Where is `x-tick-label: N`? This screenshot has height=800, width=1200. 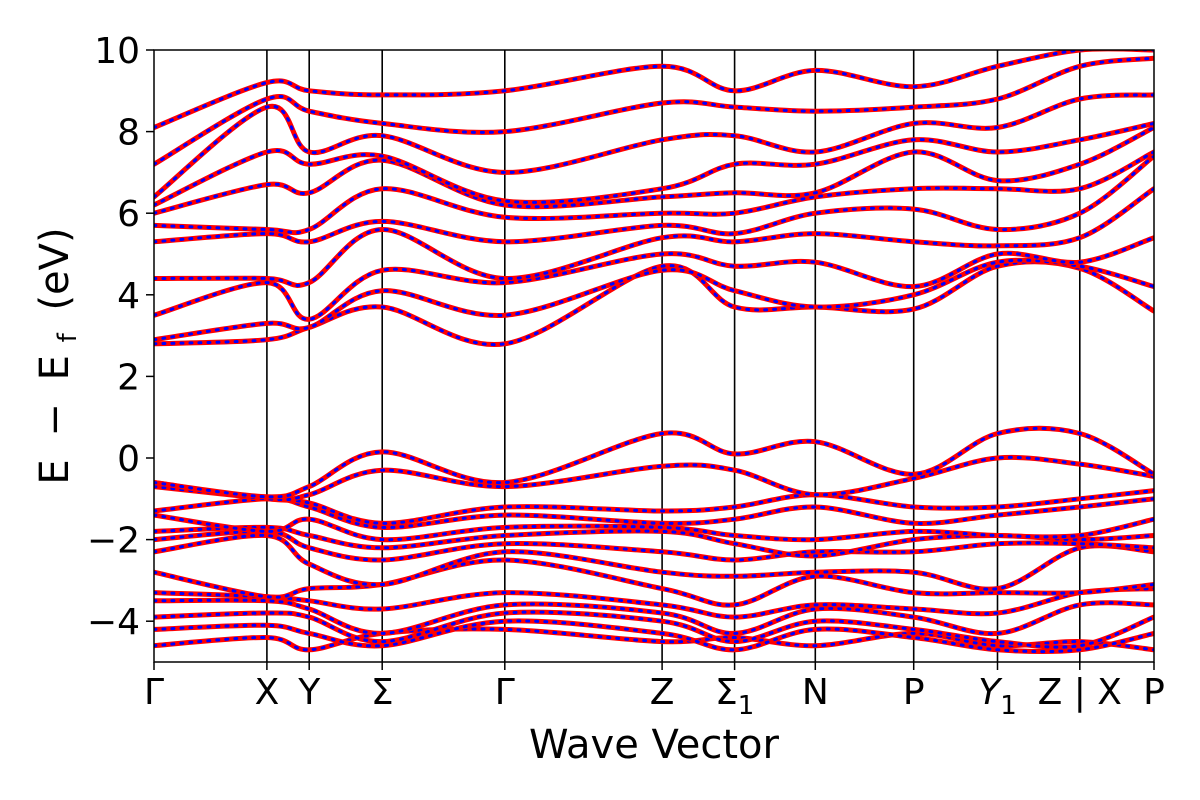 x-tick-label: N is located at coordinates (815, 692).